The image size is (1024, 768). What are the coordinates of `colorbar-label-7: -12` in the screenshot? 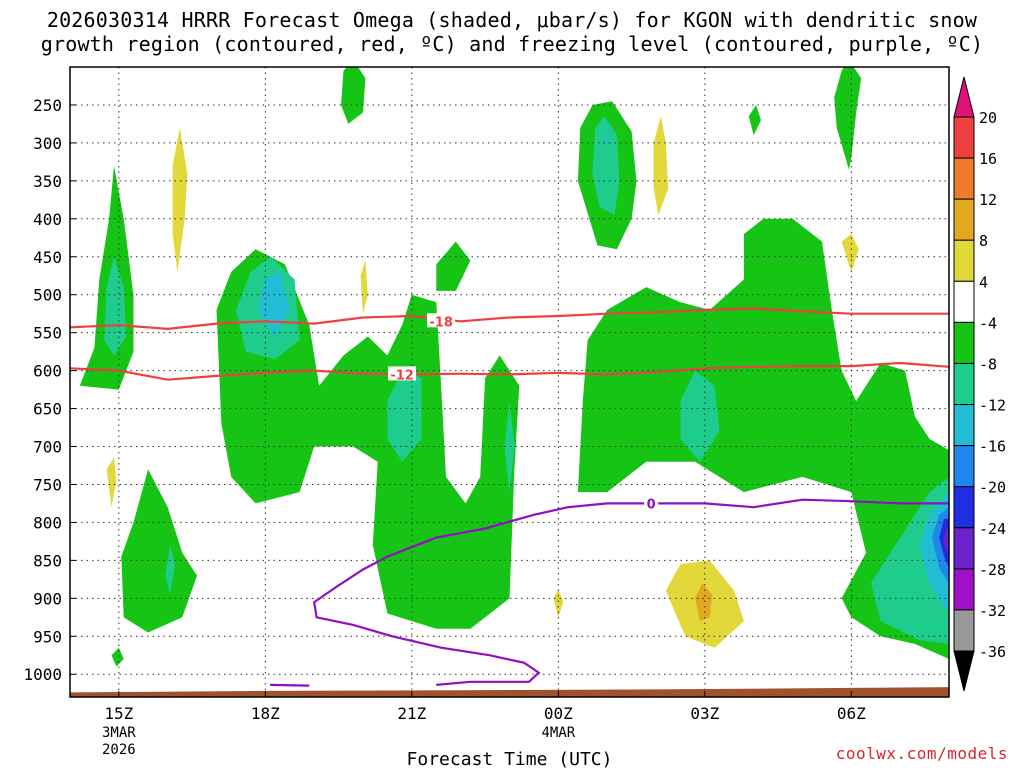 It's located at (992, 406).